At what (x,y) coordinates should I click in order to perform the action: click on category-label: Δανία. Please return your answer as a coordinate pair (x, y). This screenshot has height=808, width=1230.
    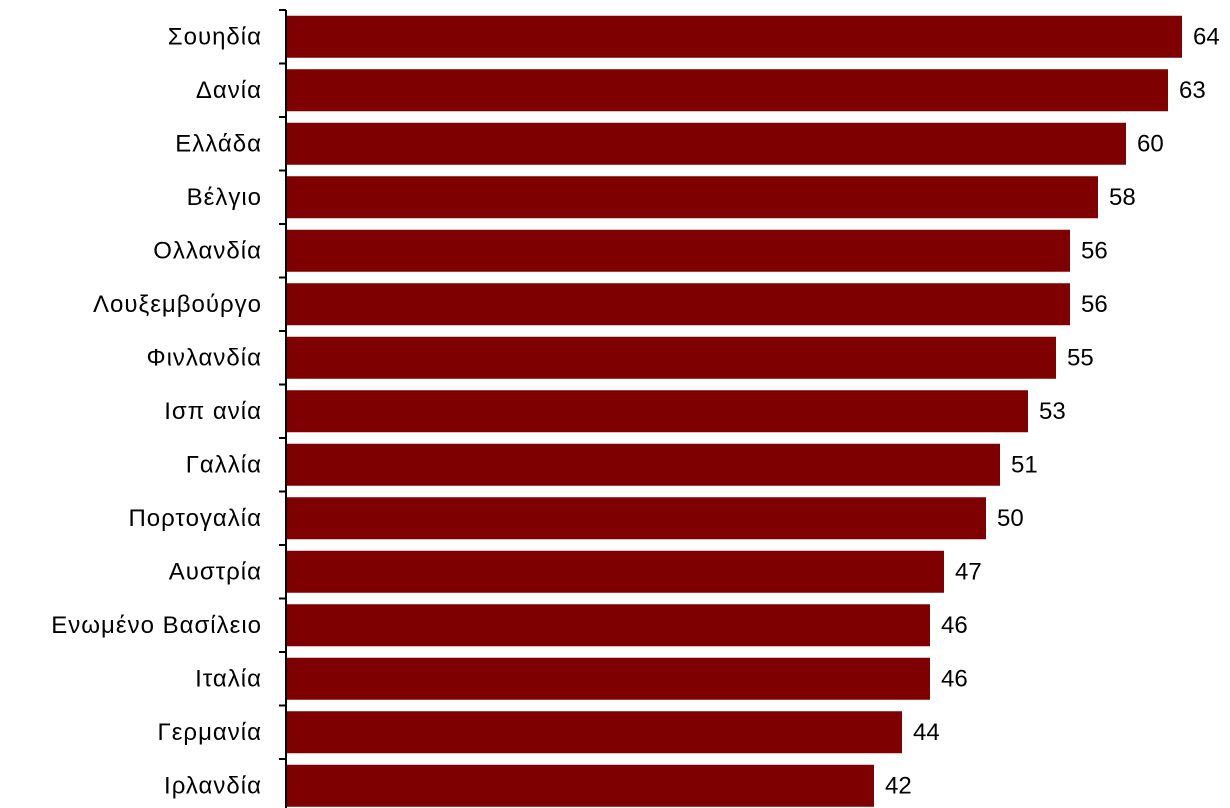
    Looking at the image, I should click on (229, 90).